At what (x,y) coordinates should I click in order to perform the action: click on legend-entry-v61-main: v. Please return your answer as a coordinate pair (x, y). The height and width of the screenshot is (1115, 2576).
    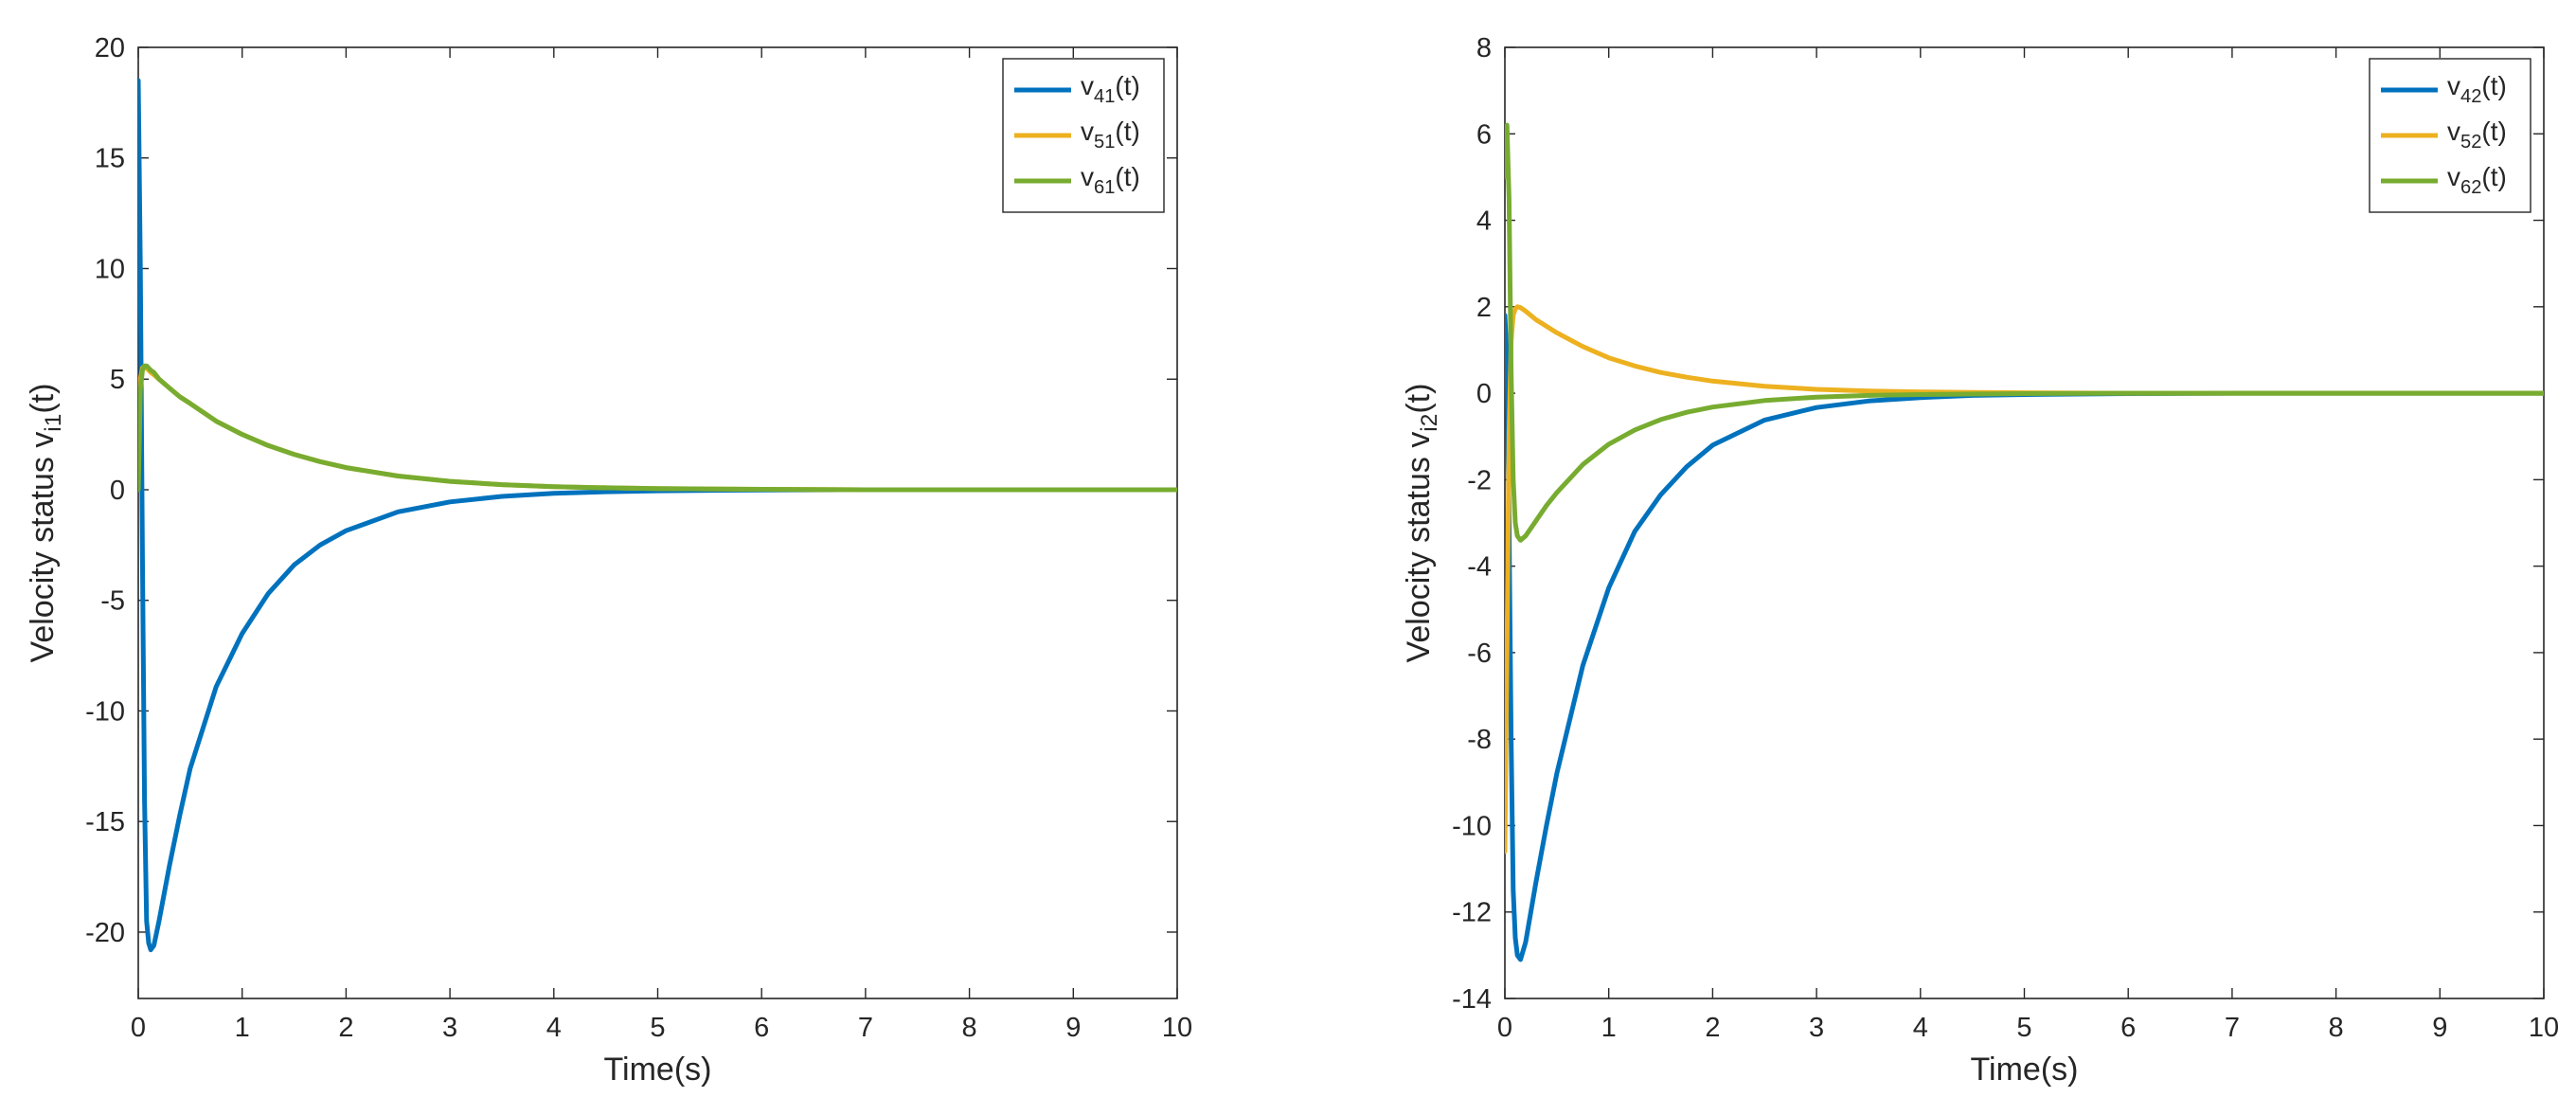
    Looking at the image, I should click on (1087, 176).